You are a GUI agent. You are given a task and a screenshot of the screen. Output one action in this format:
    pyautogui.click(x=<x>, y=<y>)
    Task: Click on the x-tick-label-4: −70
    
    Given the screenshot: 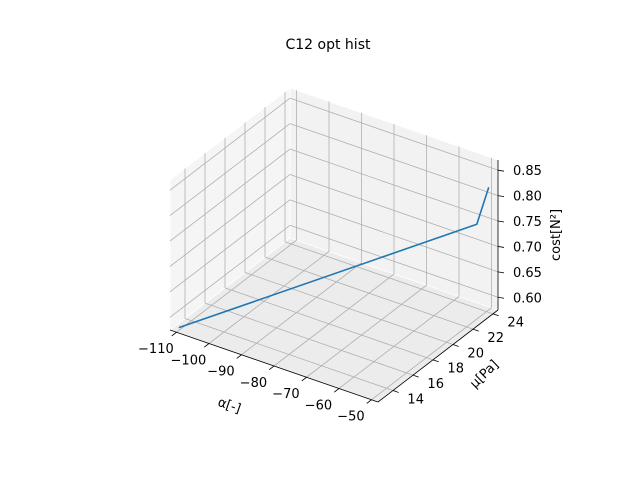 What is the action you would take?
    pyautogui.click(x=285, y=394)
    